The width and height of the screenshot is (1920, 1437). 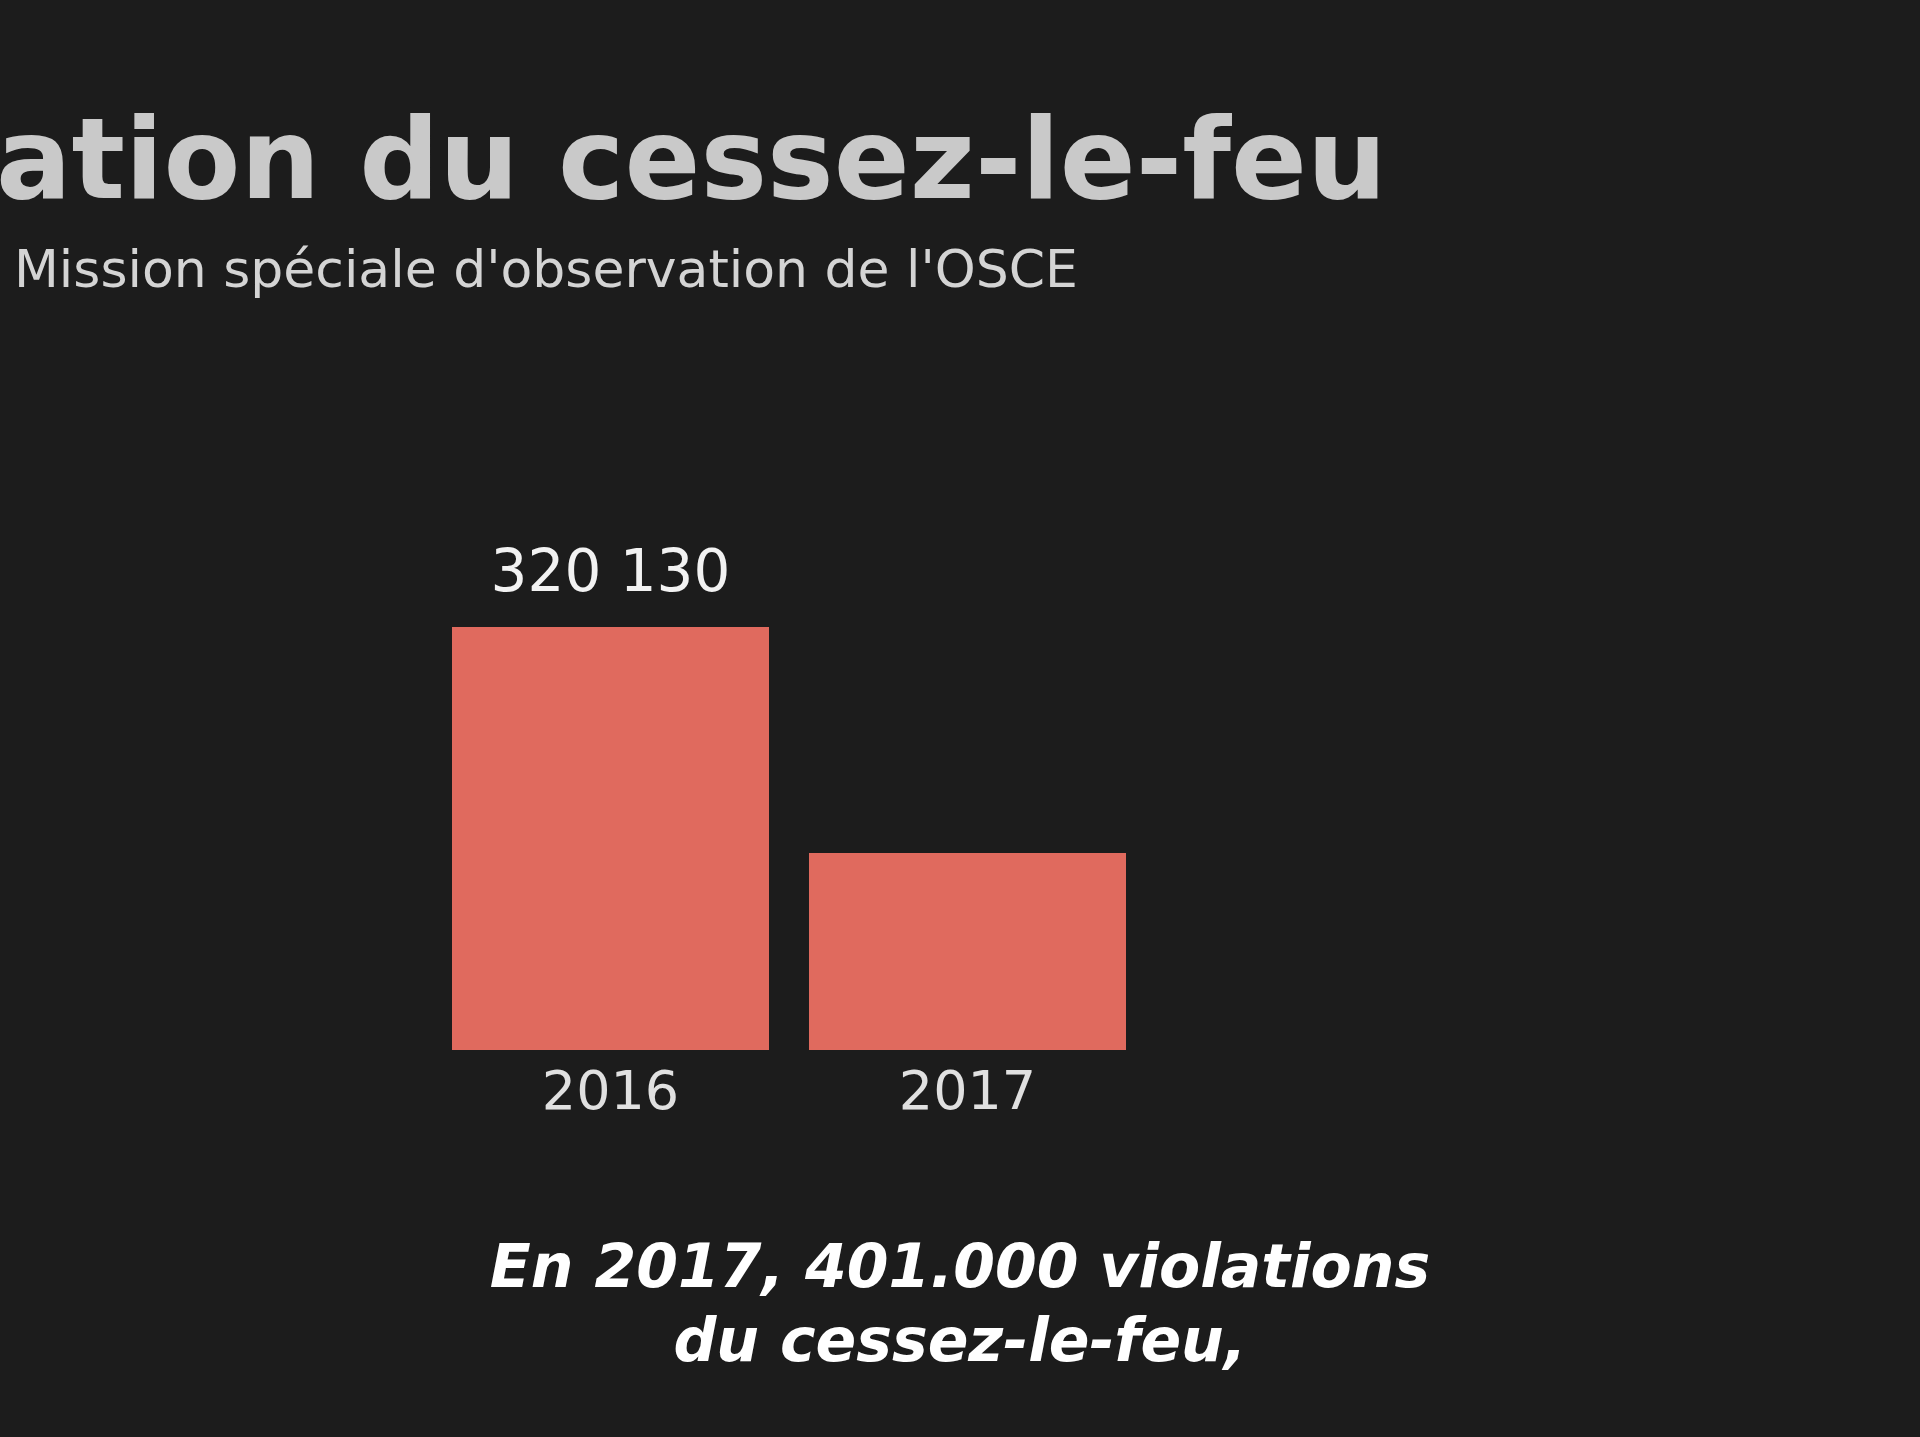 I want to click on chart-subtitle: Mission spéciale d'observation de l'OSCE, so click(x=546, y=269).